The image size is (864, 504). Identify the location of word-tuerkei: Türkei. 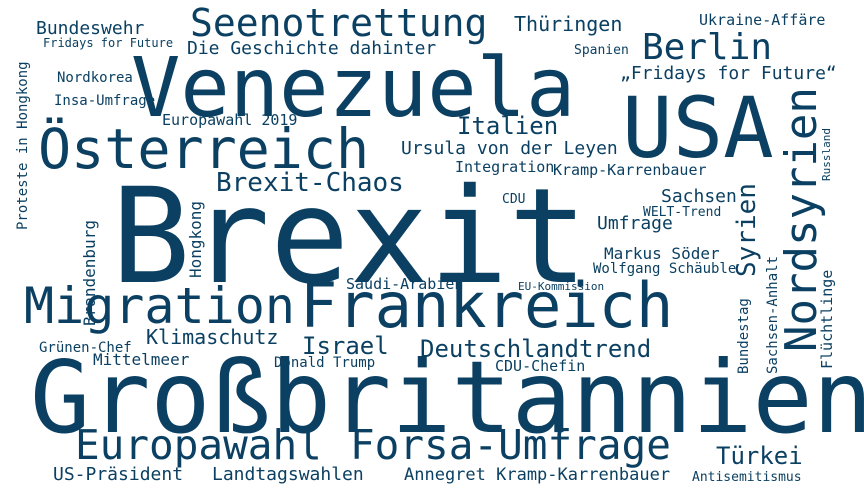
(759, 456).